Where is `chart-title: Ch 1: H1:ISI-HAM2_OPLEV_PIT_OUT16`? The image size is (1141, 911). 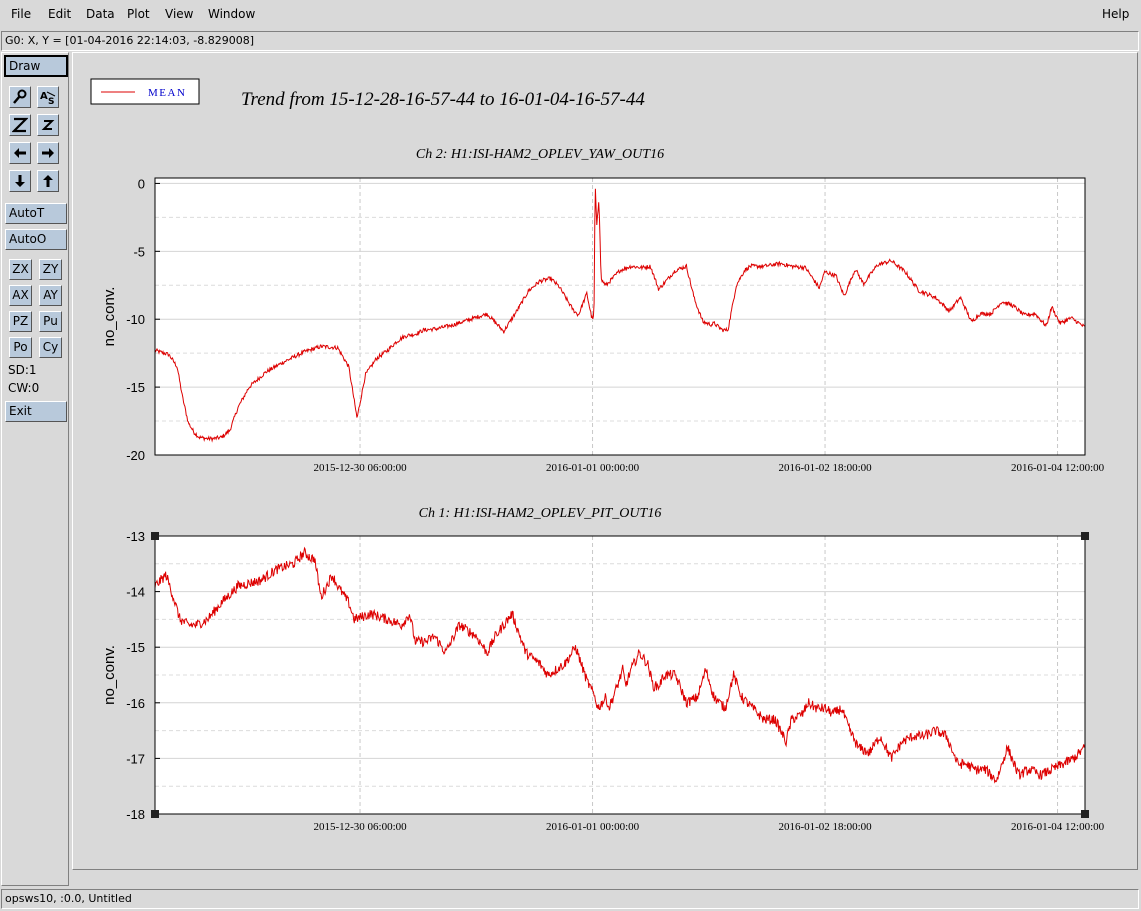
chart-title: Ch 1: H1:ISI-HAM2_OPLEV_PIT_OUT16 is located at coordinates (540, 513).